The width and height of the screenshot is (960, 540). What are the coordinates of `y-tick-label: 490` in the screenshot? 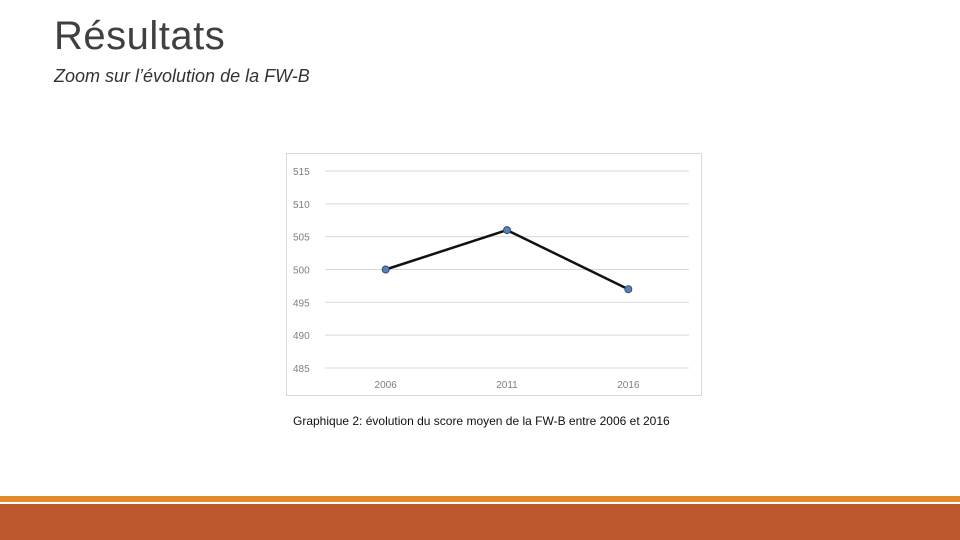 It's located at (301, 336).